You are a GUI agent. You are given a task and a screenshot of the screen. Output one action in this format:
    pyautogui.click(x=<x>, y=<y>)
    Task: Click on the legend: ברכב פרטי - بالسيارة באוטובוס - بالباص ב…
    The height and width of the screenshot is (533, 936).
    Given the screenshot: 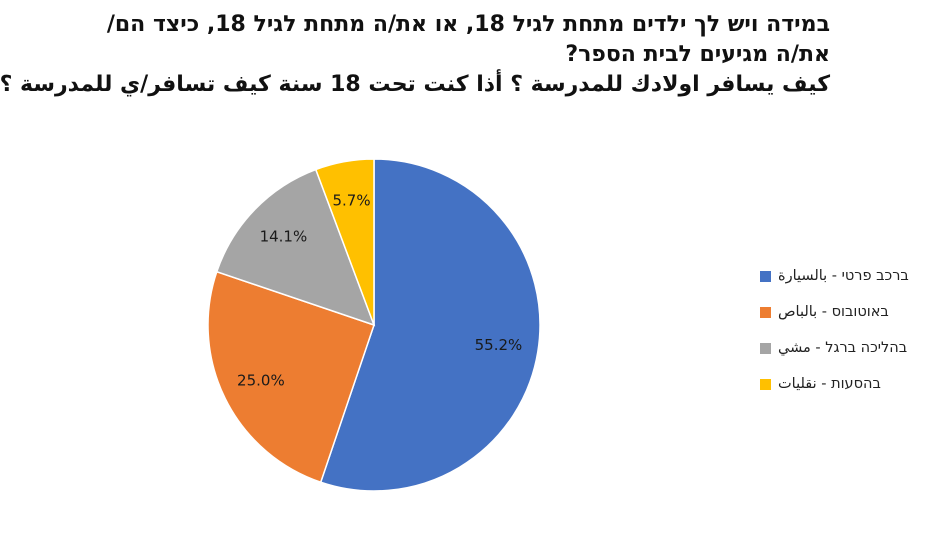 What is the action you would take?
    pyautogui.click(x=845, y=330)
    